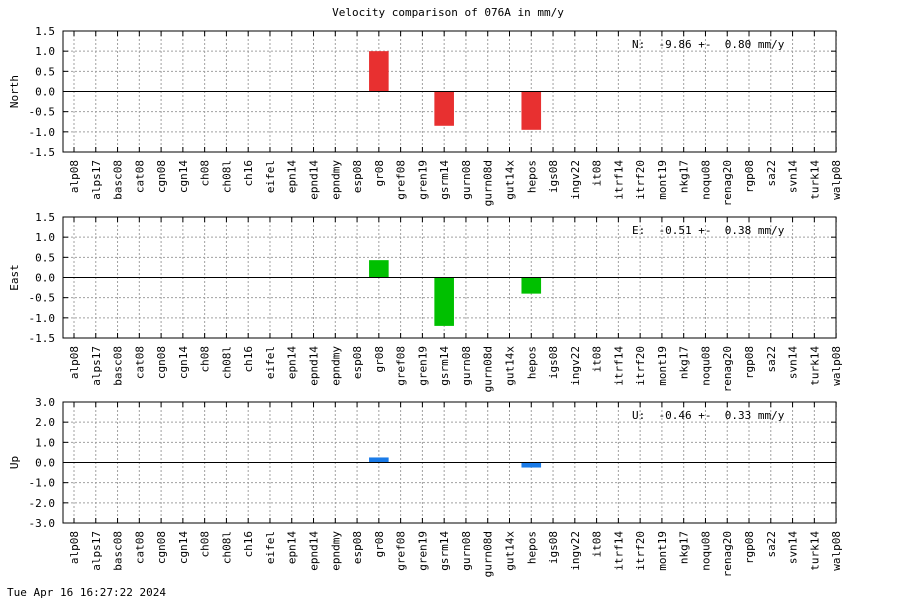 The height and width of the screenshot is (600, 900). Describe the element at coordinates (379, 460) in the screenshot. I see `bar-gr08` at that location.